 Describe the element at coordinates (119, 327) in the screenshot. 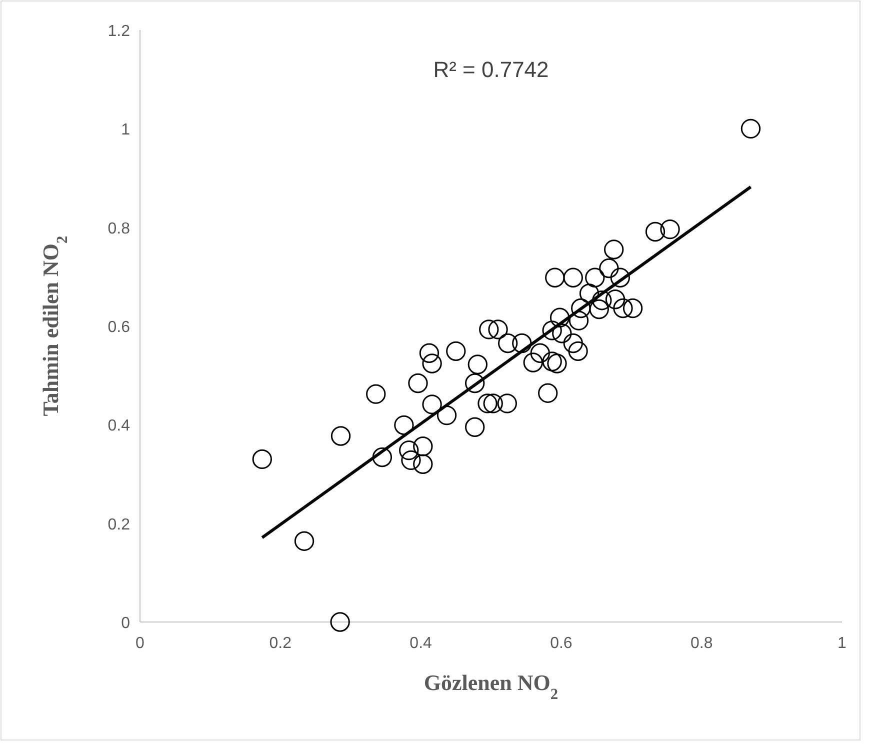

I see `y-tick-label: 0.6` at that location.